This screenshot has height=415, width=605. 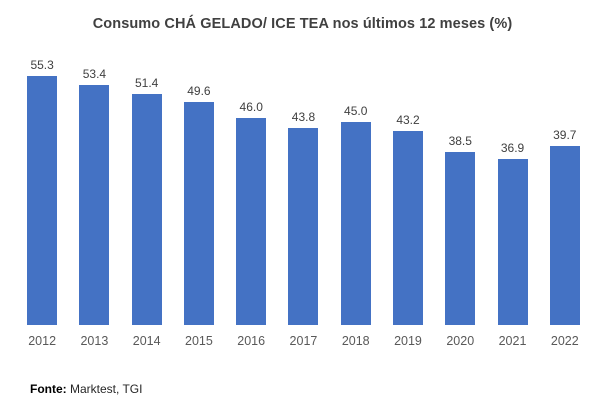 I want to click on bar-column: 53.4, so click(x=94, y=196).